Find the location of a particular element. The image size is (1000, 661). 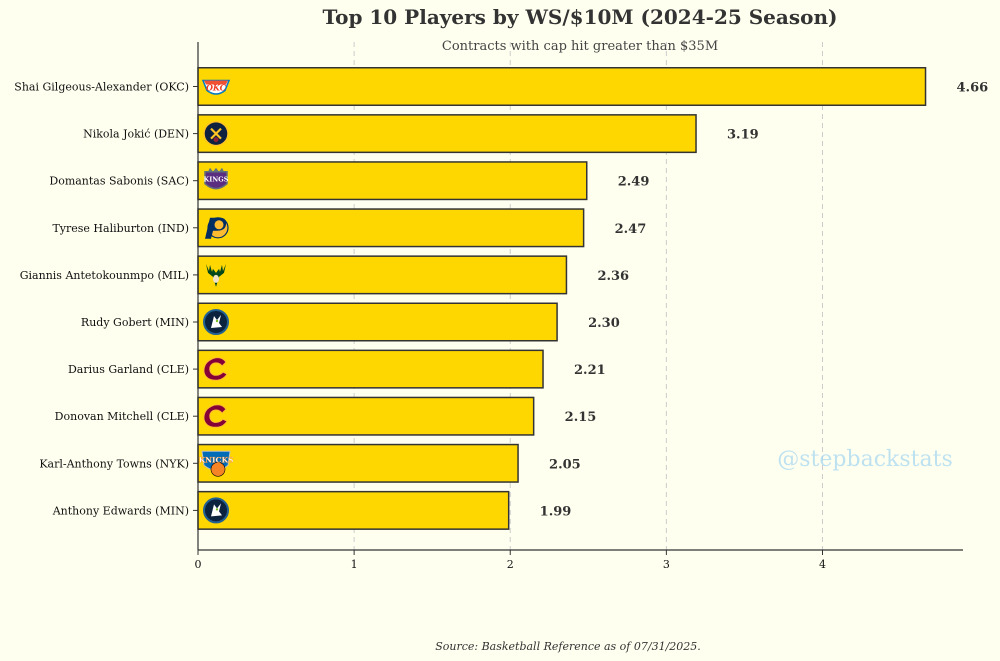

value-label: 3.19 is located at coordinates (743, 135).